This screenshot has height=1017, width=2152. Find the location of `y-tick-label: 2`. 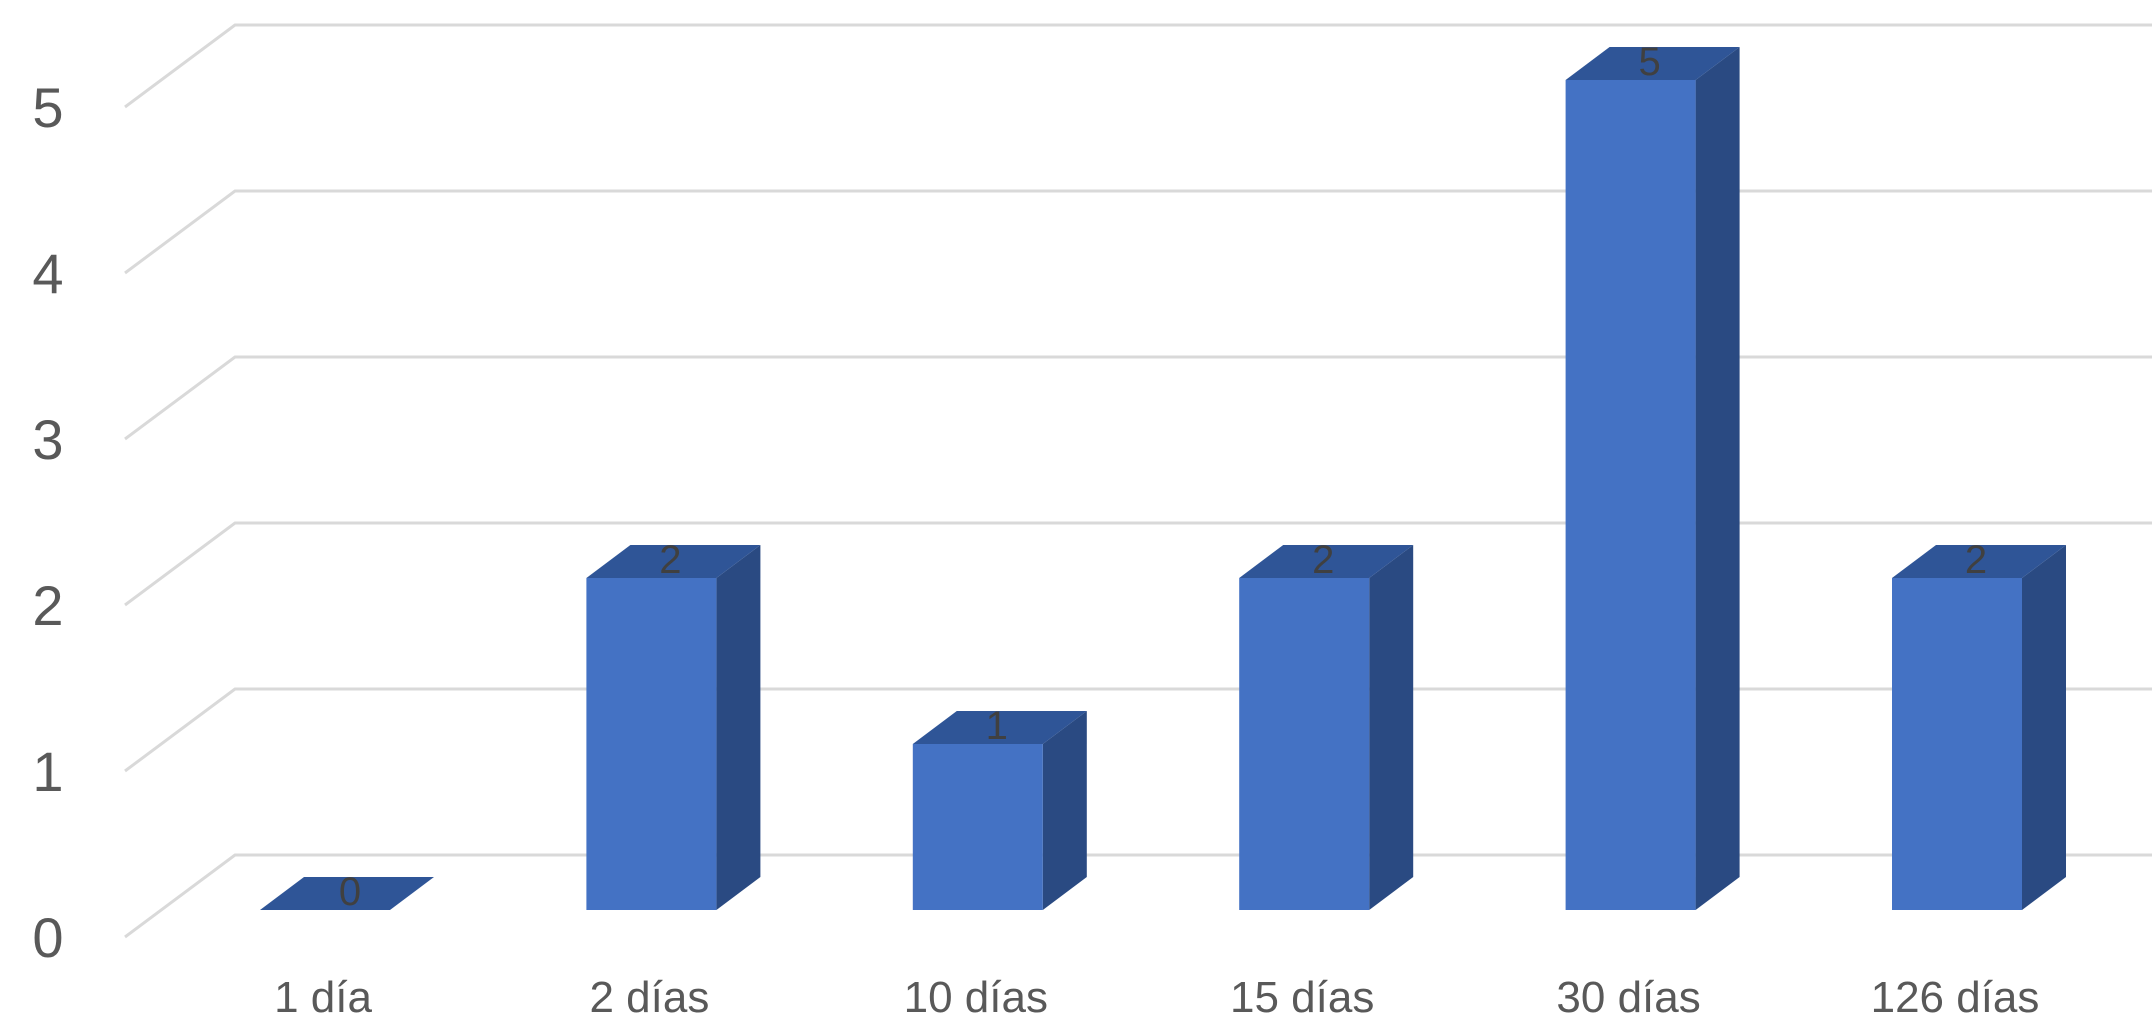

y-tick-label: 2 is located at coordinates (47, 605).